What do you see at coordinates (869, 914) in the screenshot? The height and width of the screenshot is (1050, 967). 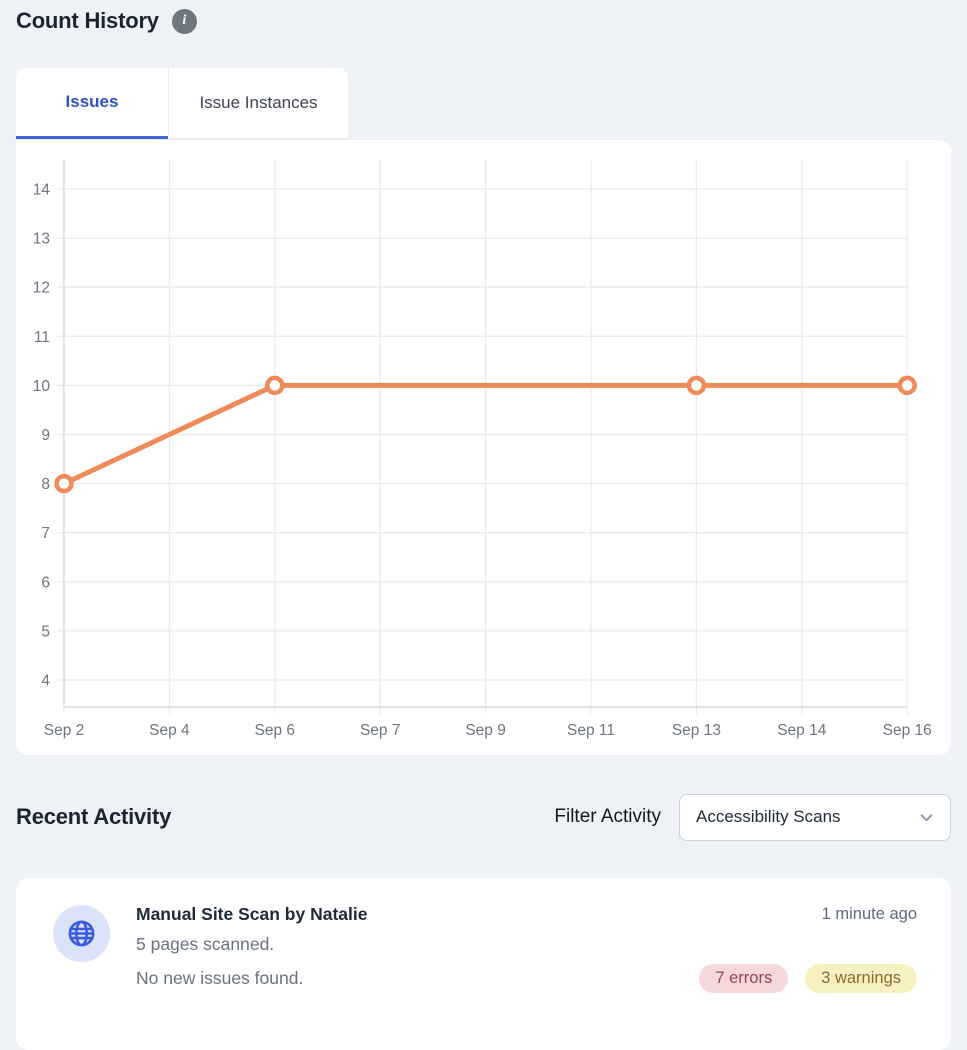 I see `activity-timestamp: 1 minute ago` at bounding box center [869, 914].